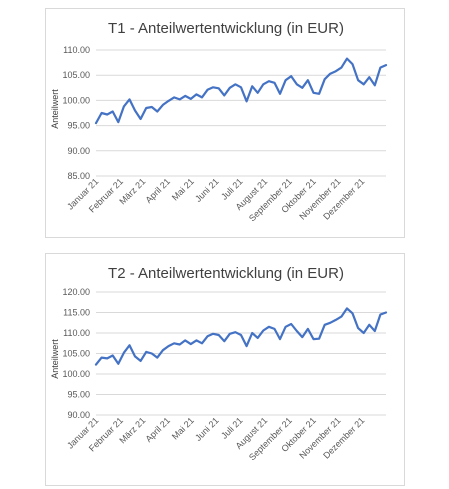 The height and width of the screenshot is (489, 449). Describe the element at coordinates (76, 313) in the screenshot. I see `y-tick-label: 115.00` at that location.